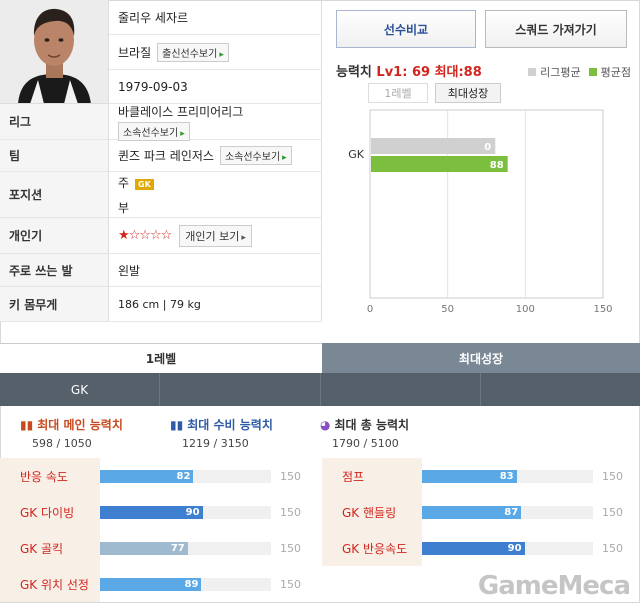 Image resolution: width=640 pixels, height=603 pixels. What do you see at coordinates (50, 584) in the screenshot?
I see `stat-label: GK 위치 선정` at bounding box center [50, 584].